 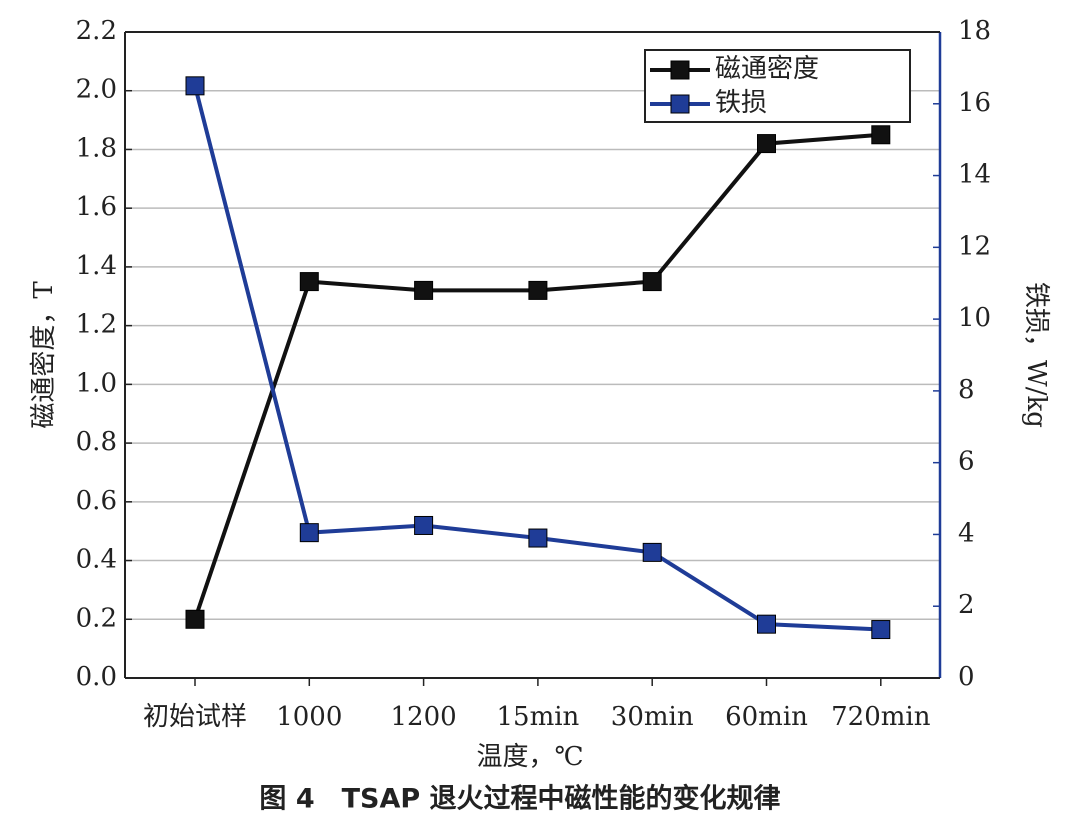 I want to click on y2-tick-label: 2, so click(x=966, y=605).